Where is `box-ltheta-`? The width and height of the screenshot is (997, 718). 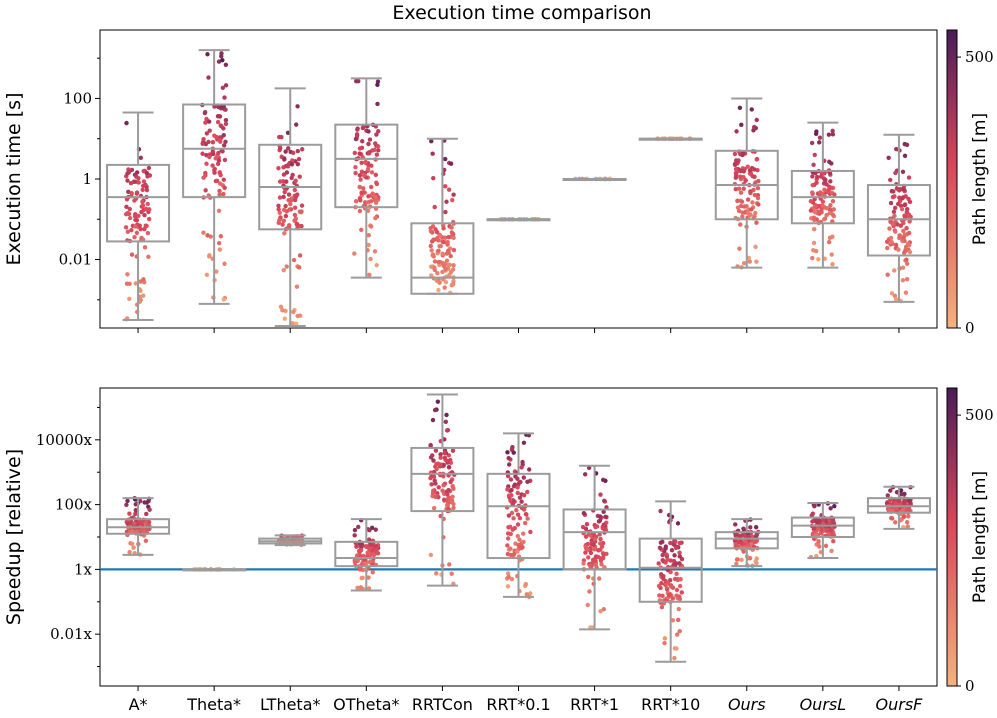 box-ltheta- is located at coordinates (290, 207).